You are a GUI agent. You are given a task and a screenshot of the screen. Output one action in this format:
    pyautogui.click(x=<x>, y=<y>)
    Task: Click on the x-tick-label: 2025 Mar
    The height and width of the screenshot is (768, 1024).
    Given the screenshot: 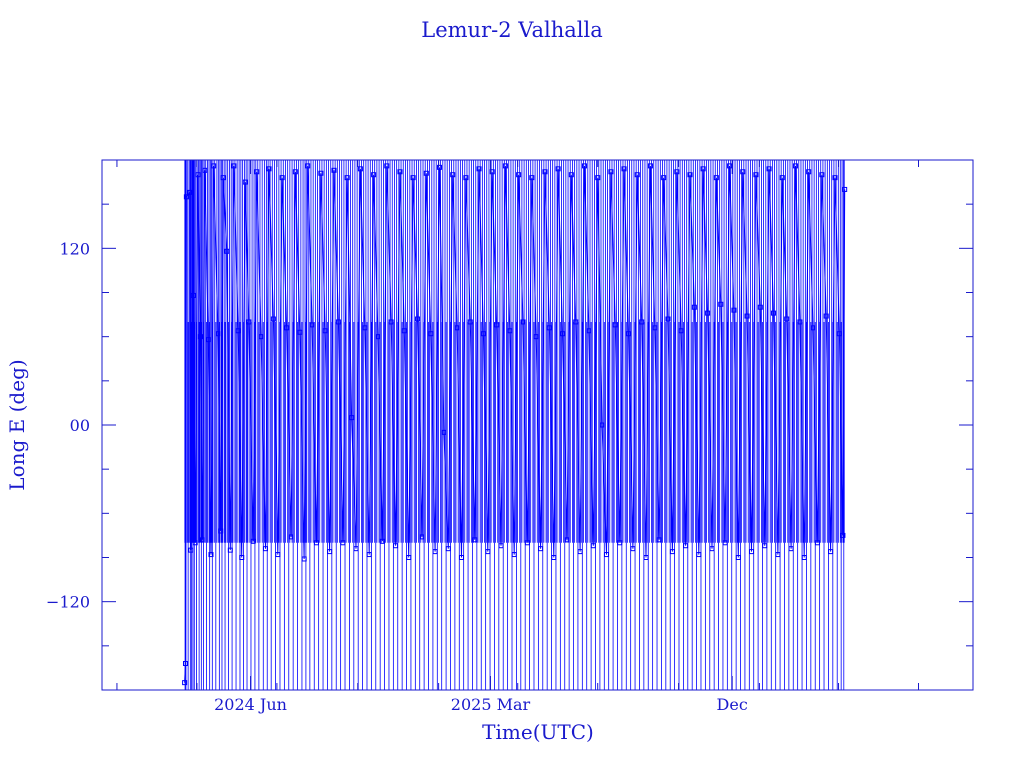 What is the action you would take?
    pyautogui.click(x=491, y=704)
    